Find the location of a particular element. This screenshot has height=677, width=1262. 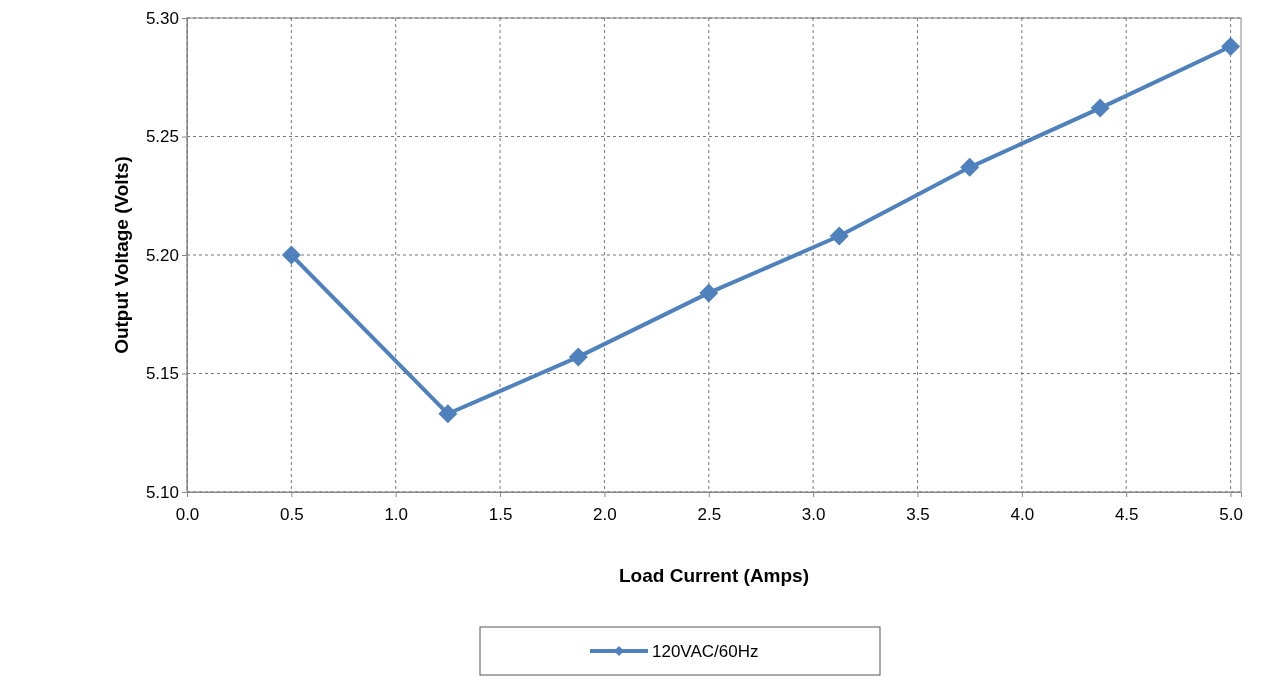

y-tick-label: 5.25 is located at coordinates (162, 137).